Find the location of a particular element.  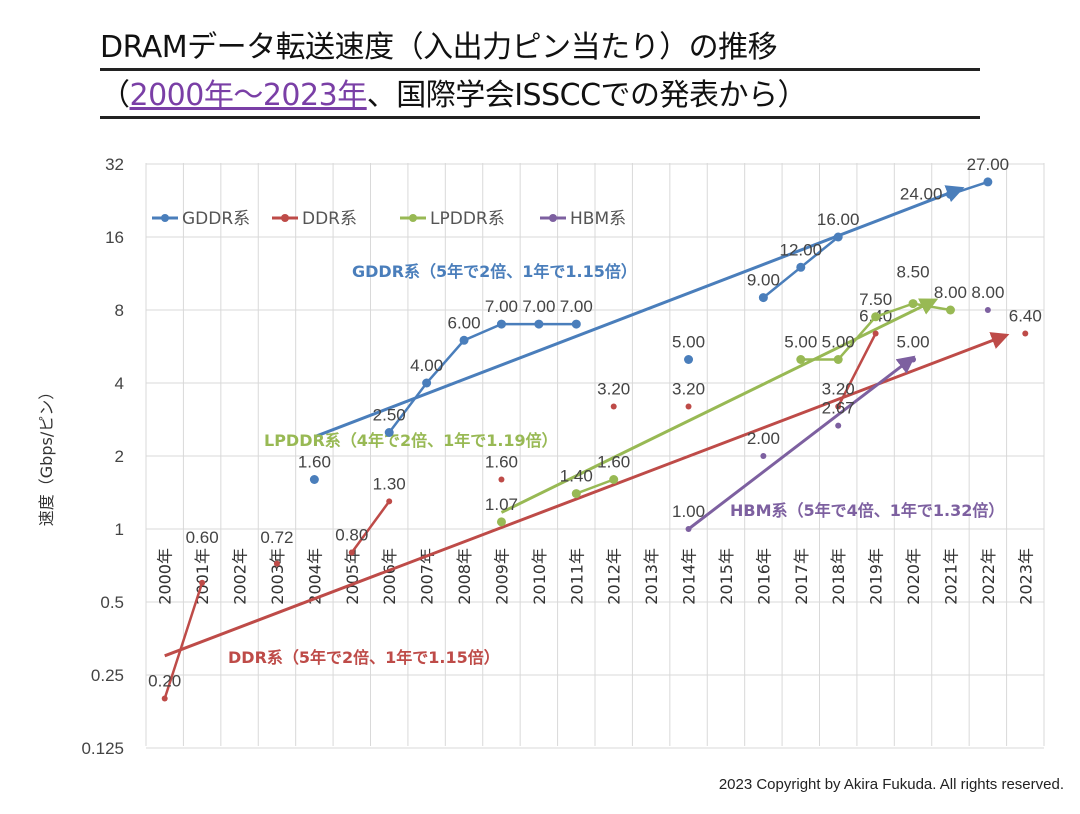

trend-label: LPDDR系（4年で2倍、1年で1.19倍） is located at coordinates (411, 440).